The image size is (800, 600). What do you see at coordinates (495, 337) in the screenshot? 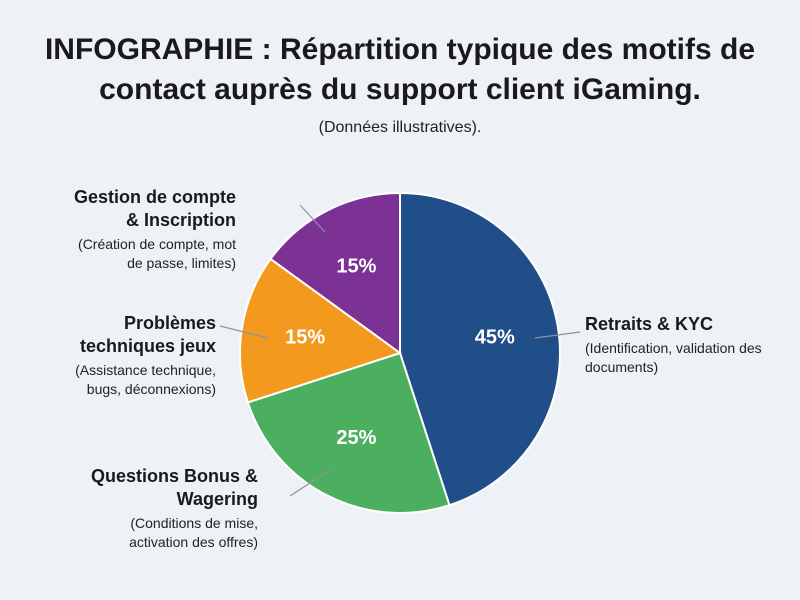
I see `slice-label: 45%` at bounding box center [495, 337].